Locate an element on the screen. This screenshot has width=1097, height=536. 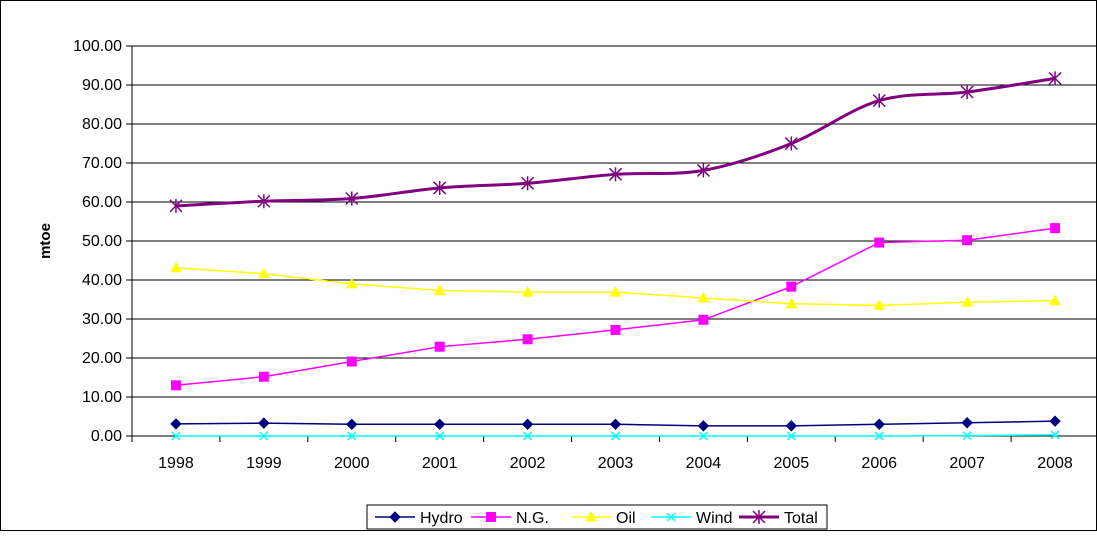
x-tick-label: 2008 is located at coordinates (1055, 463).